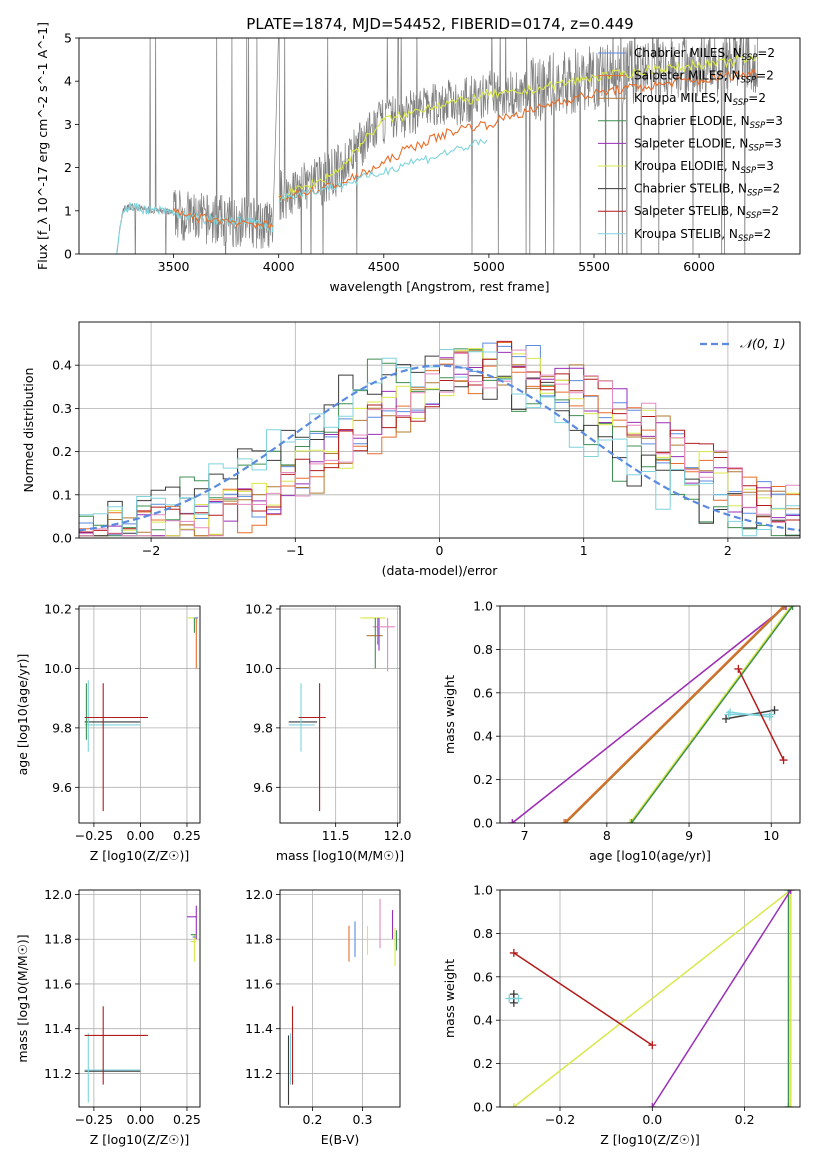 The height and width of the screenshot is (1170, 819). I want to click on y-tick-label: 0.2, so click(483, 779).